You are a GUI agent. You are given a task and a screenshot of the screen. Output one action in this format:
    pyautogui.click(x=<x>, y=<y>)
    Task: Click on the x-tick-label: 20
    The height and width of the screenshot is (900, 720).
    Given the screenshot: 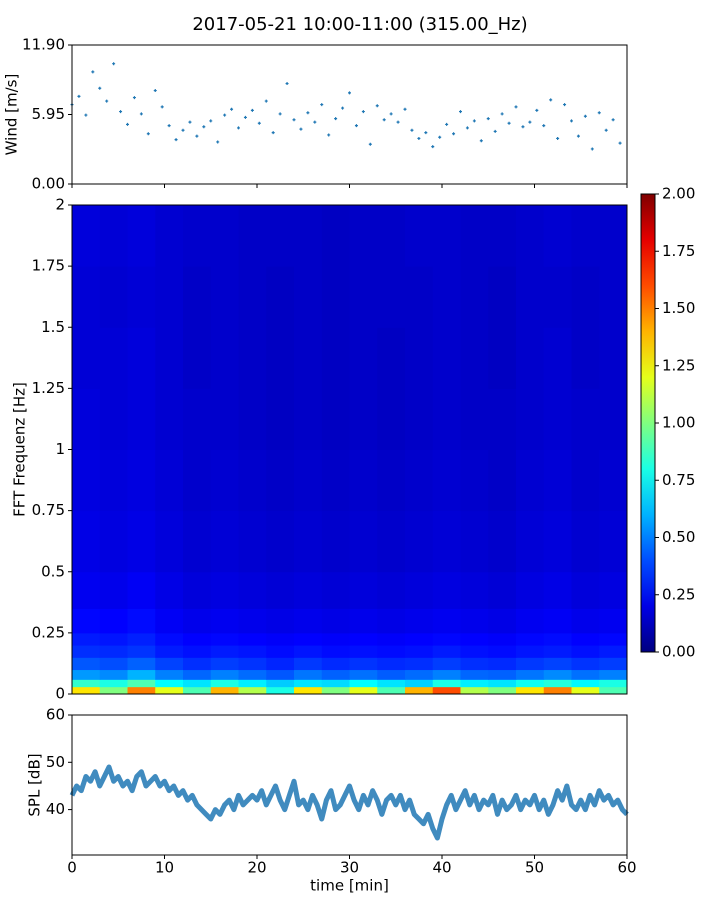 What is the action you would take?
    pyautogui.click(x=256, y=868)
    